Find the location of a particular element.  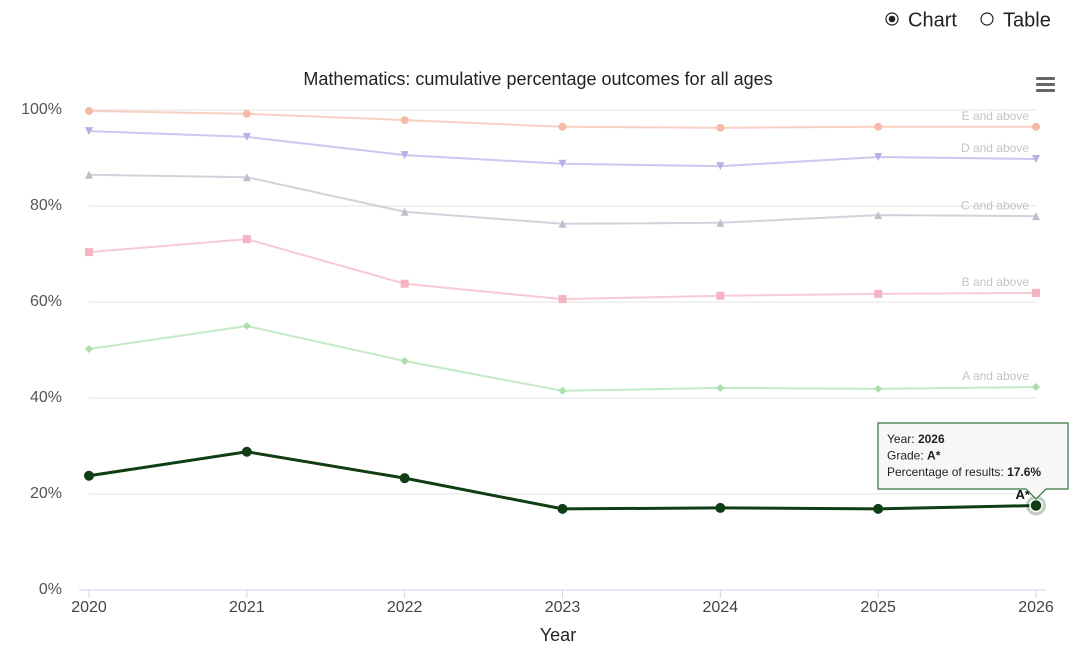

x-tick-label: 2022 is located at coordinates (405, 607).